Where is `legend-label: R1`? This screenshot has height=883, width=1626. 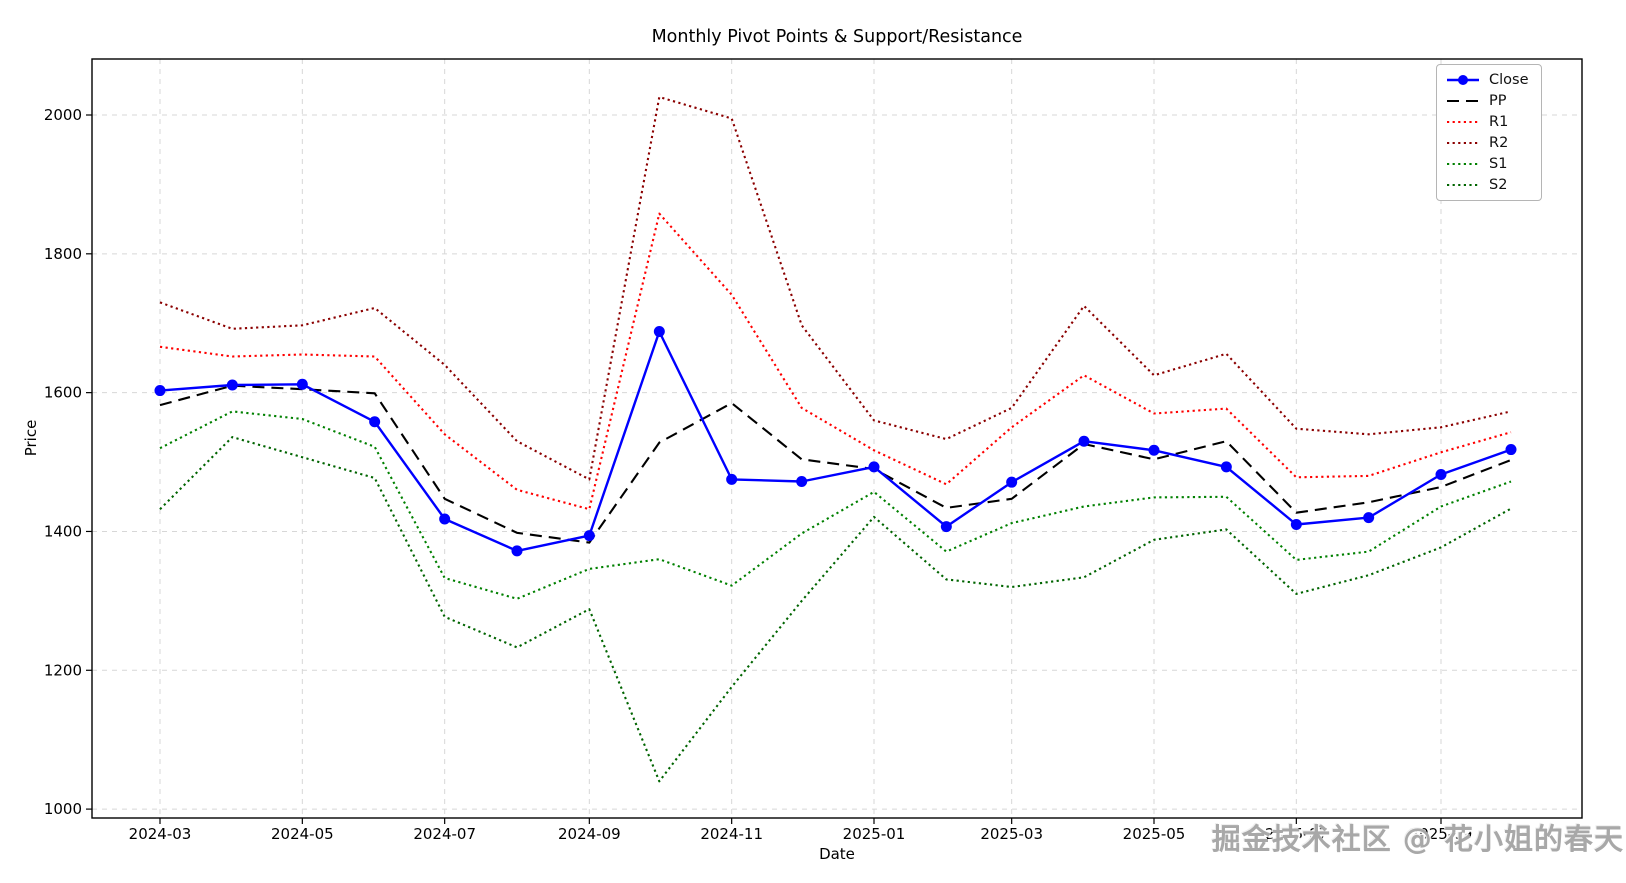
legend-label: R1 is located at coordinates (1499, 122).